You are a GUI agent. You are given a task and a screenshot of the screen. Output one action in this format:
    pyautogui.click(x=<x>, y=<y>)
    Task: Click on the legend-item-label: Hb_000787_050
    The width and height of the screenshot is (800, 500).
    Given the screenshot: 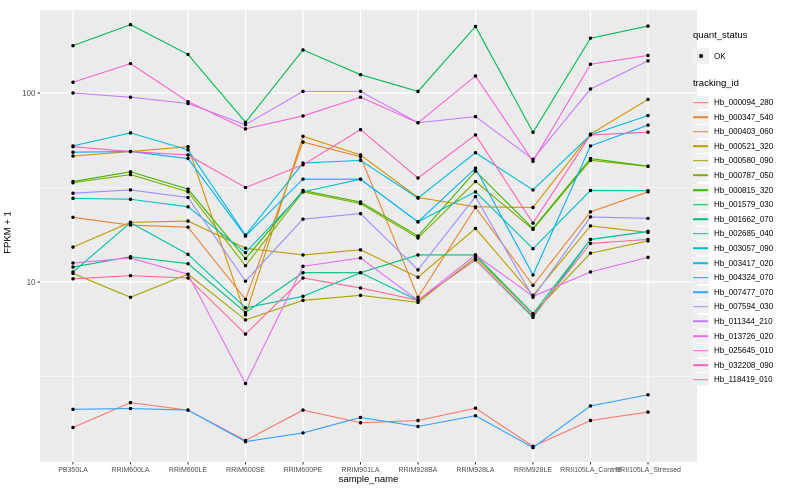 What is the action you would take?
    pyautogui.click(x=744, y=175)
    